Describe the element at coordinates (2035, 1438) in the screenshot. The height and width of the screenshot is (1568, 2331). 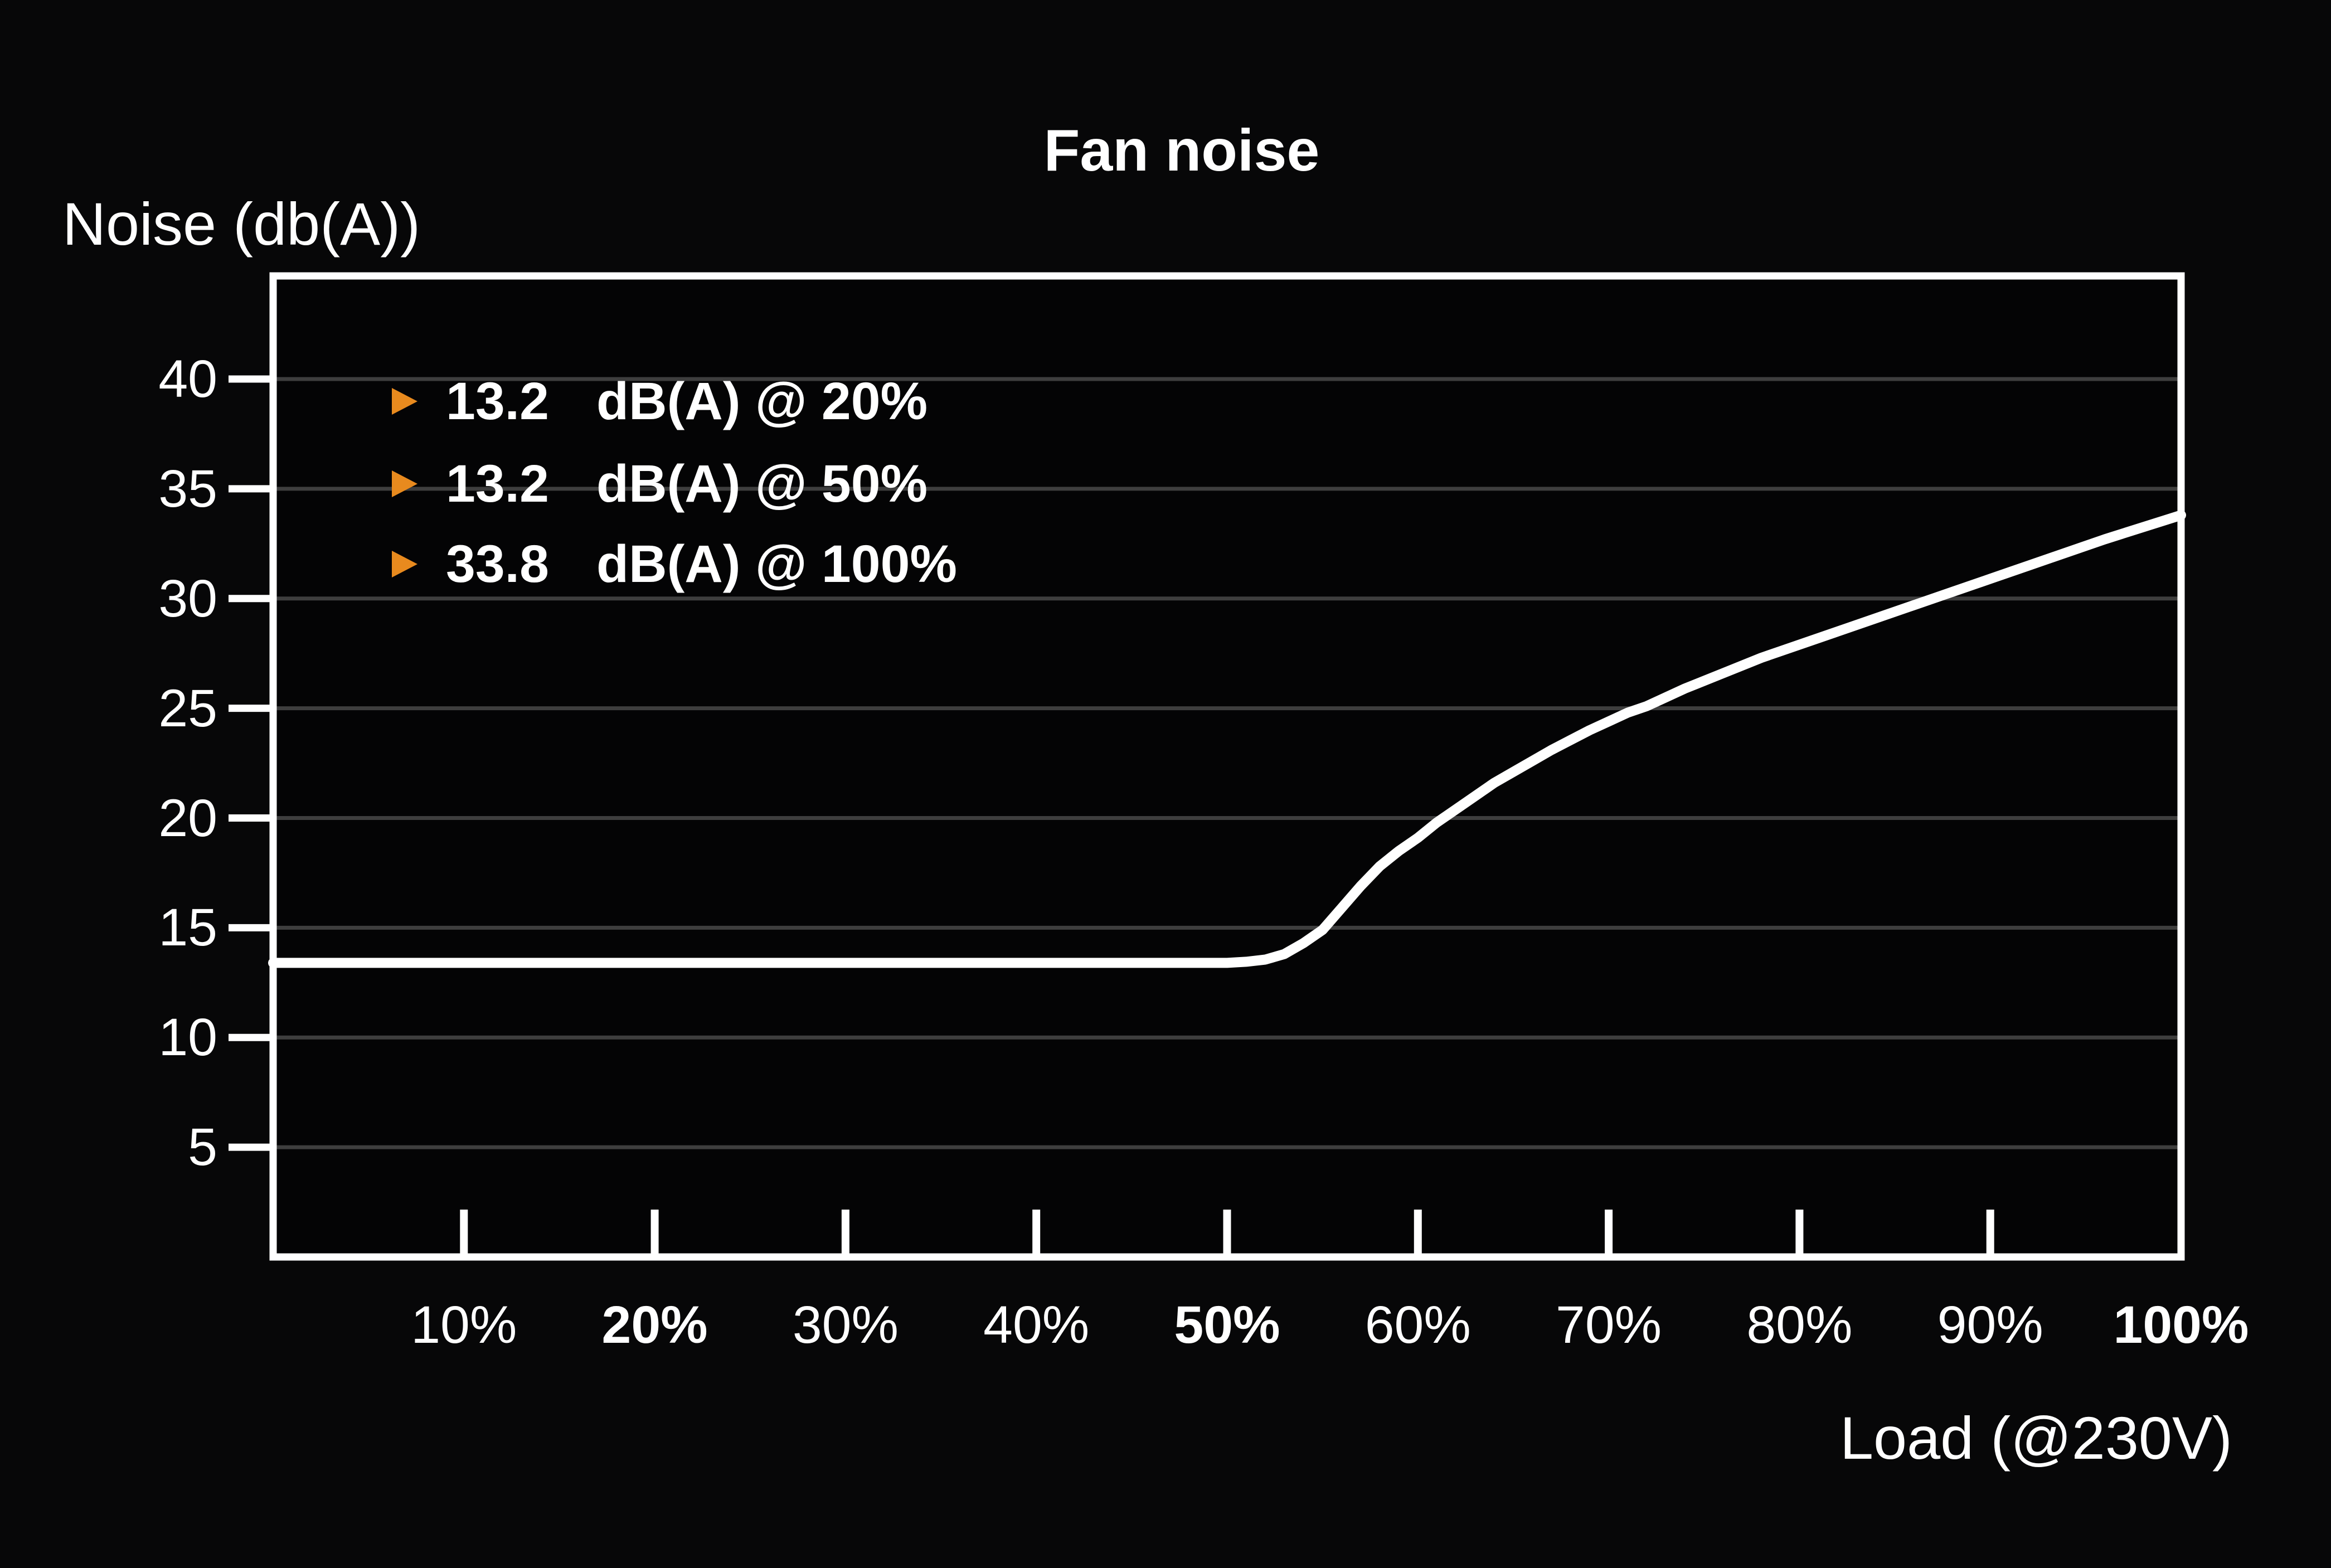
I see `x-axis-label: Load (@230V)` at that location.